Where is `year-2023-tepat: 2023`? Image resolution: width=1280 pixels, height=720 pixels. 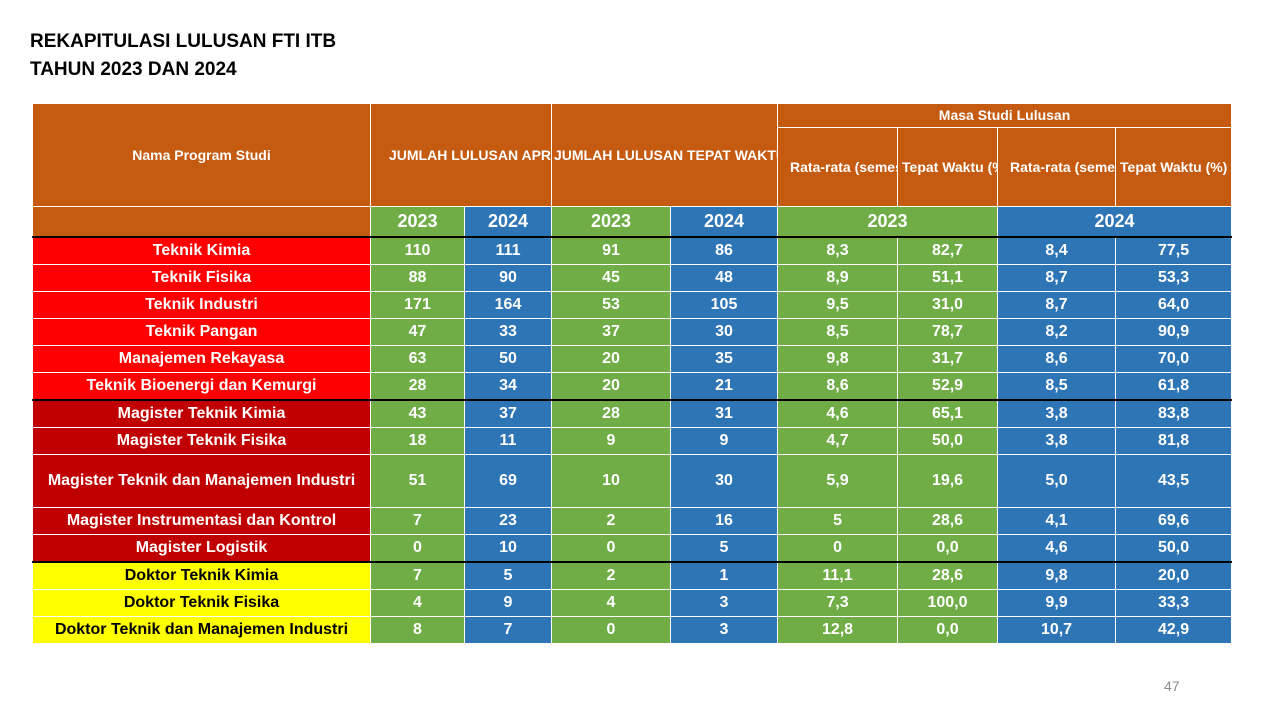 year-2023-tepat: 2023 is located at coordinates (611, 222).